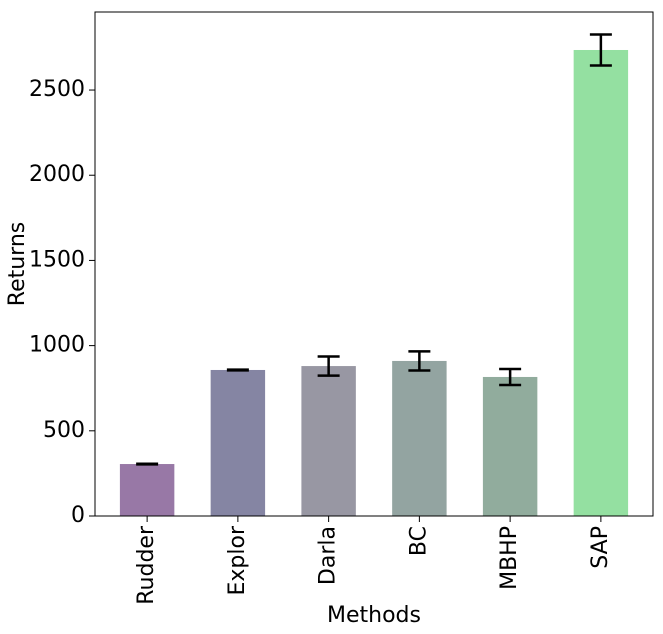  I want to click on y-tick-label: 500, so click(64, 430).